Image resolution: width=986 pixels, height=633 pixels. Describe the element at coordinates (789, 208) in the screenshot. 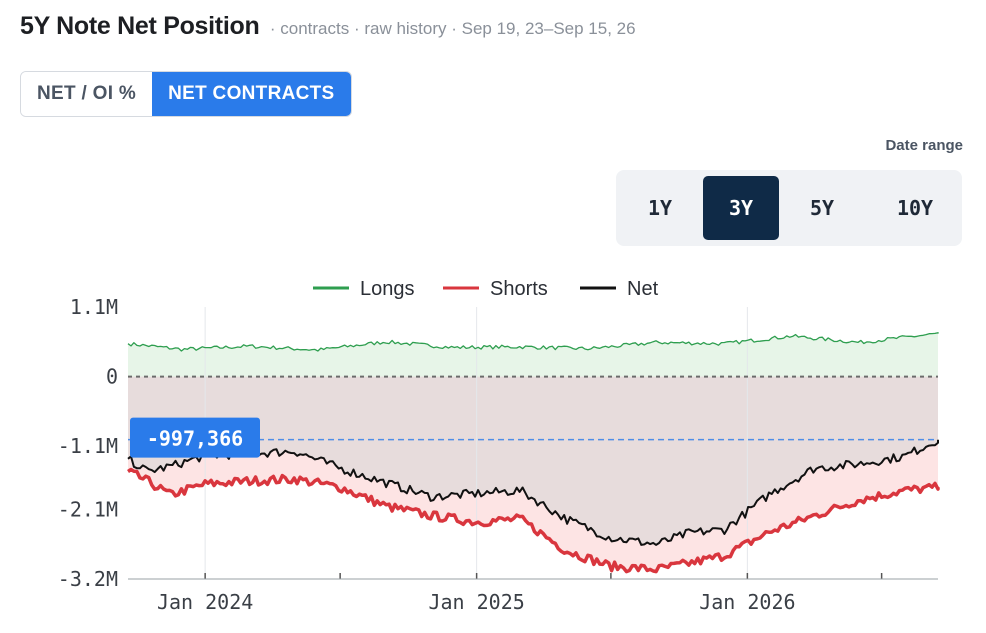

I see `date-range-selector: 1Y 3Y 5Y 10Y` at that location.